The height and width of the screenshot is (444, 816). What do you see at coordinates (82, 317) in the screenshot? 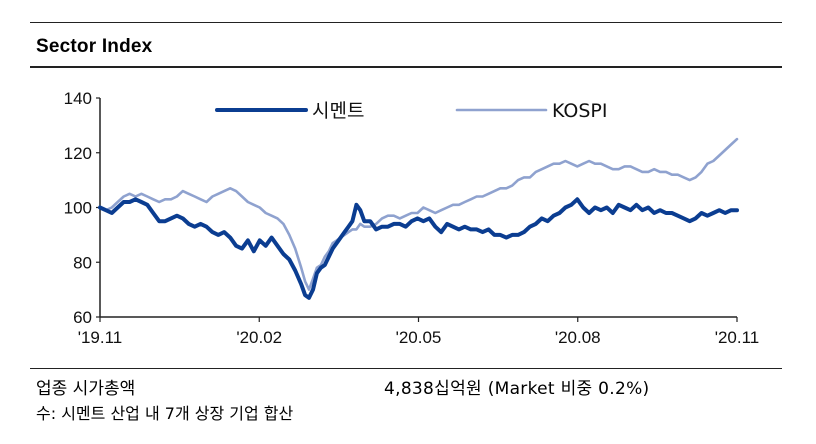
I see `y-tick-label: 60` at bounding box center [82, 317].